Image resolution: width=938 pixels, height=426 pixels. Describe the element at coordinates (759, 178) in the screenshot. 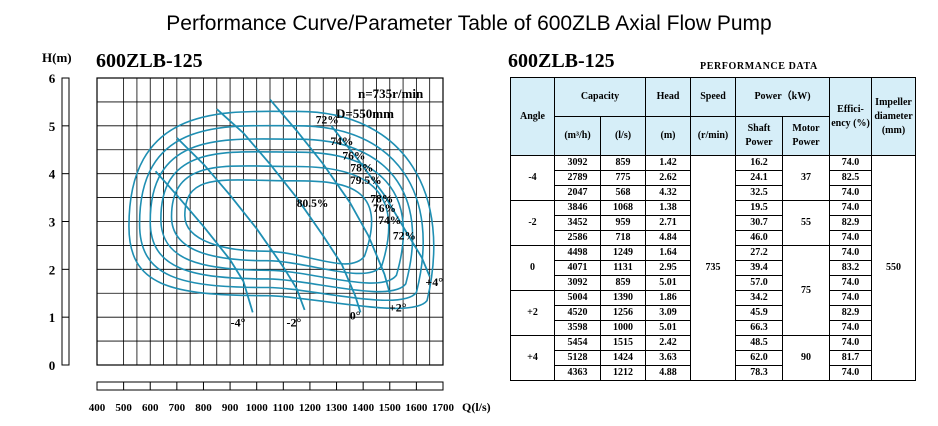

I see `shaft-power-cell: 24.1` at that location.